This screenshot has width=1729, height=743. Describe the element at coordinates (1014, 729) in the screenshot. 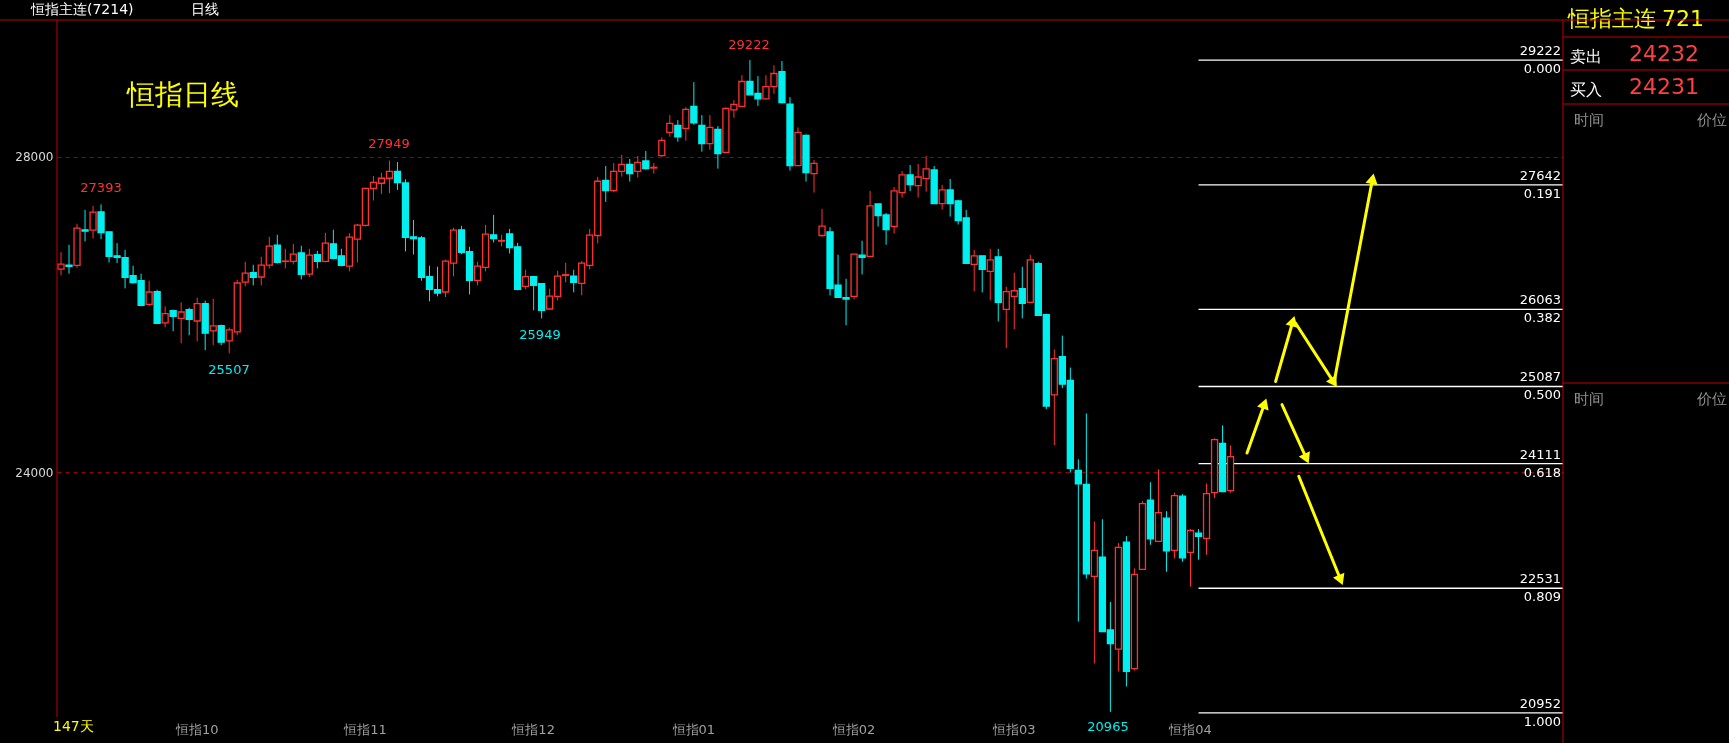

I see `x-tick-label: 恒指03` at that location.